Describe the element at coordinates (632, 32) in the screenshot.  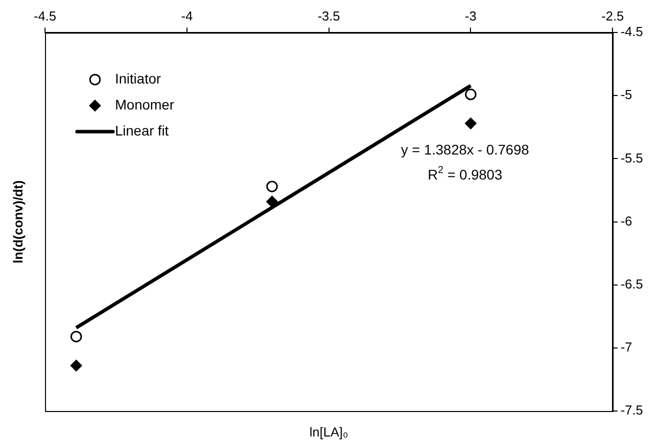
I see `y-tick-label: -4.5` at that location.